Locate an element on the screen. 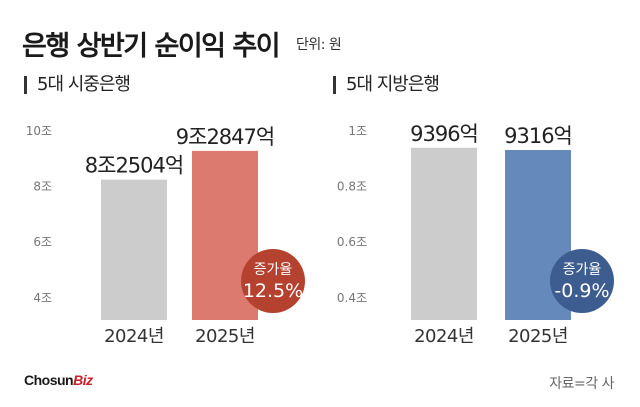 The image size is (640, 407). growth-rate-value: 12.5% is located at coordinates (273, 291).